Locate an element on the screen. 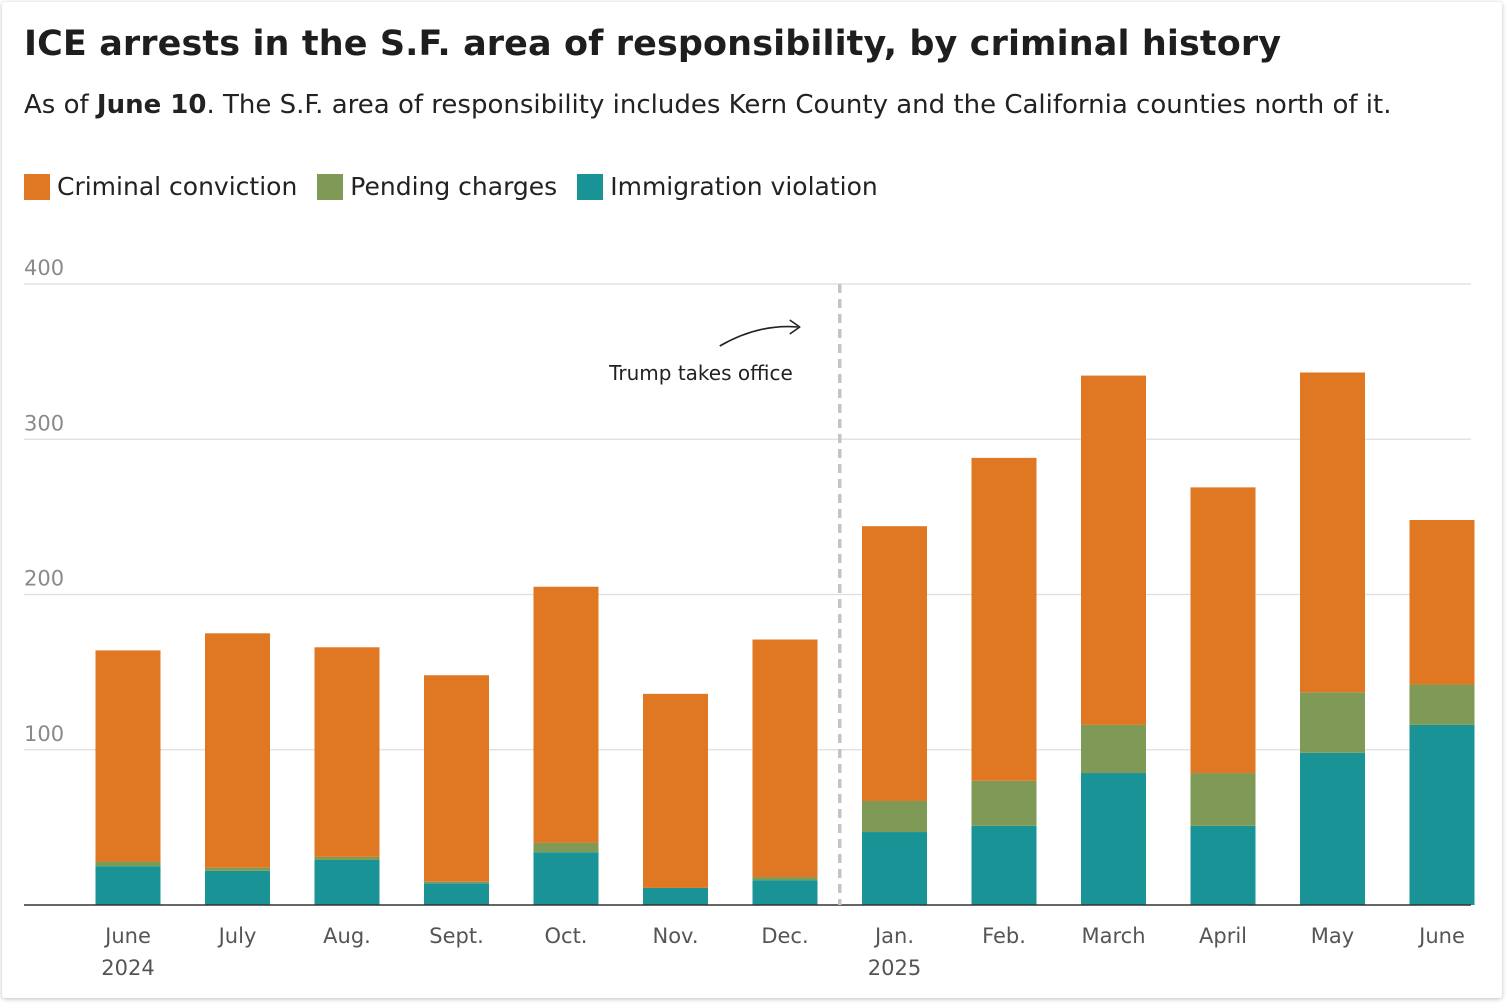 This screenshot has width=1508, height=1008. subtitle-prefix: As of is located at coordinates (60, 105).